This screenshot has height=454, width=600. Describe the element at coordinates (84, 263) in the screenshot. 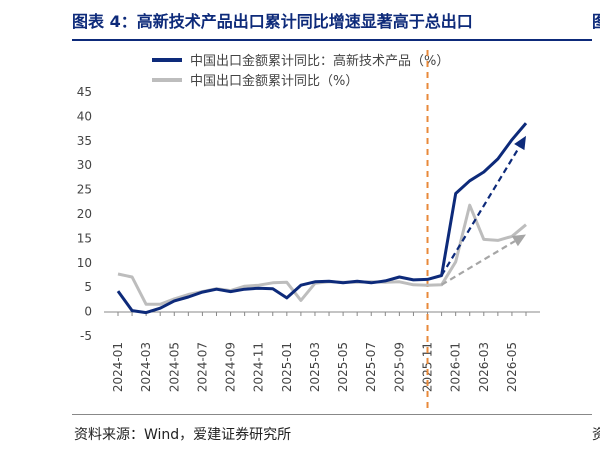

I see `y-tick-label: 10` at that location.